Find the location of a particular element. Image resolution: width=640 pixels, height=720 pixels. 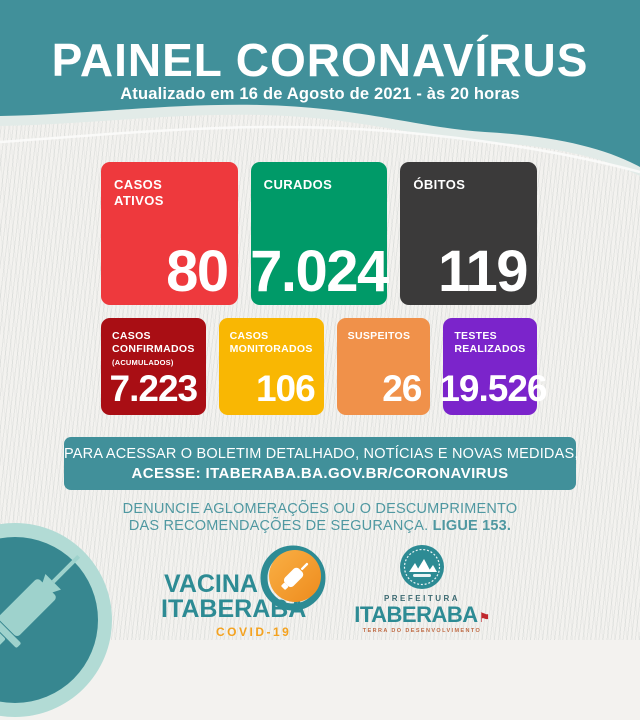

stat-card-obitos: ÓBITOS 119 is located at coordinates (469, 233).